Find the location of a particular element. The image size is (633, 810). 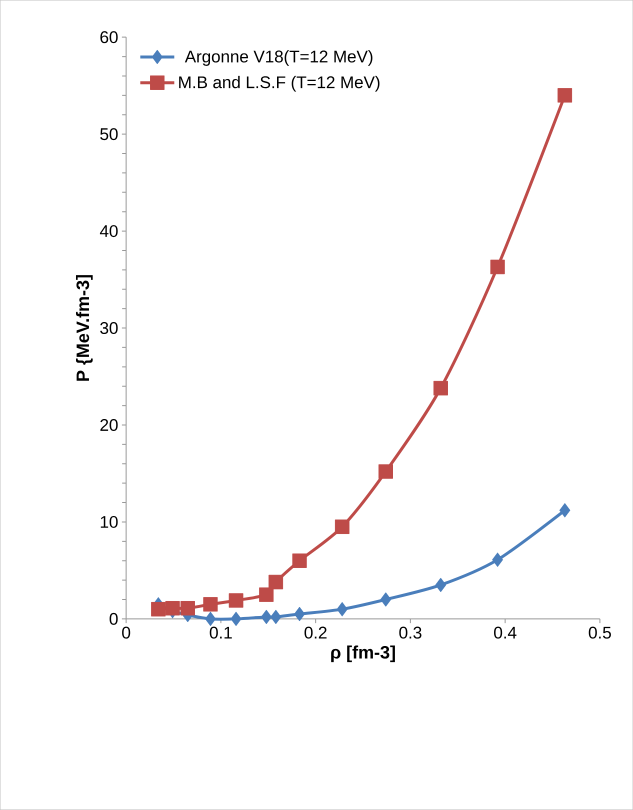

x-tick-label: 0.3 is located at coordinates (410, 632).